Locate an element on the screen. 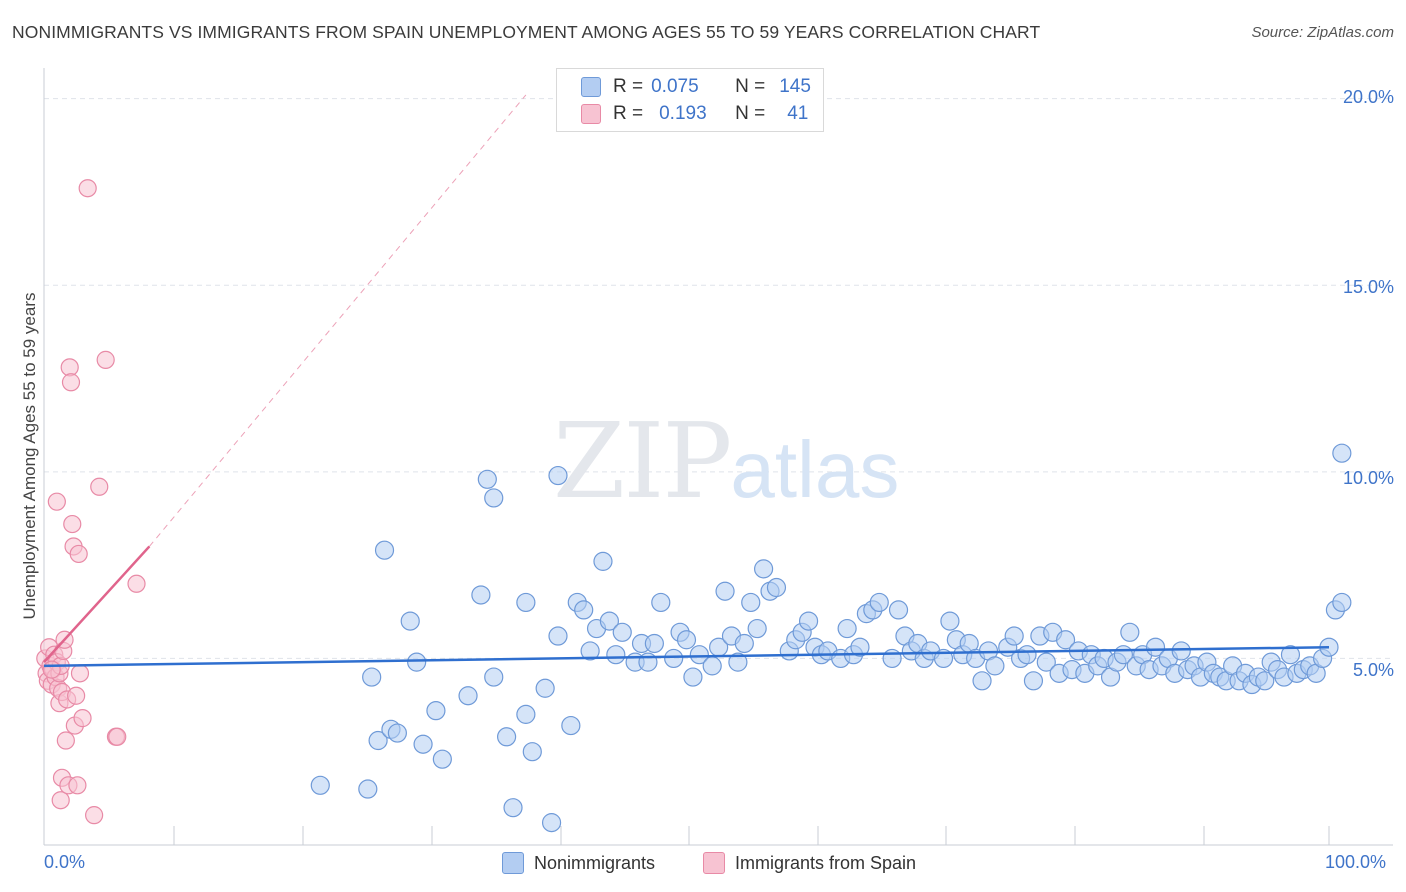  y-axis-label: Unemployment Among Ages 55 to 59 years is located at coordinates (29, 456).